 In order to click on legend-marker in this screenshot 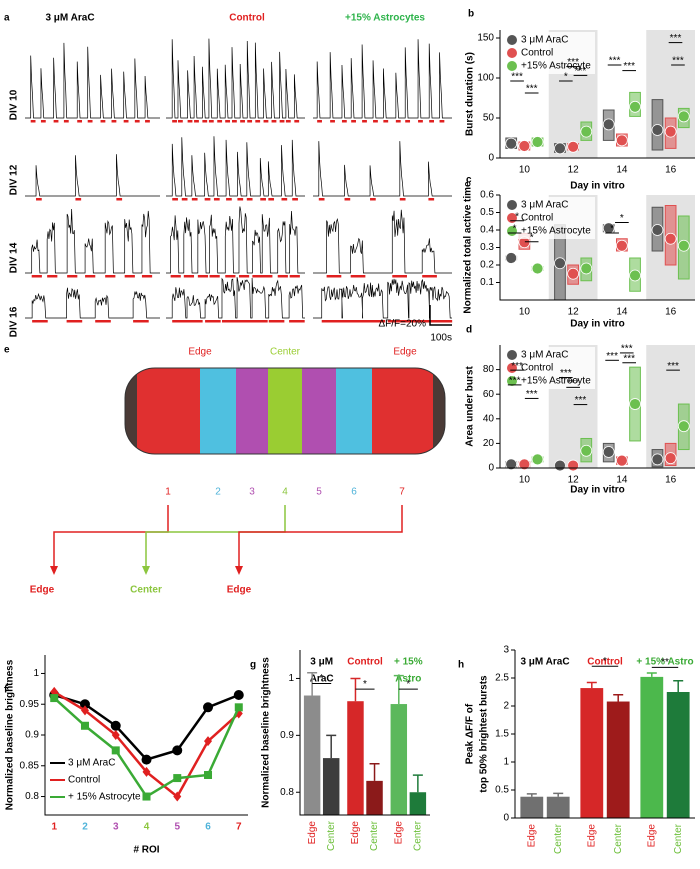, I will do `click(512, 53)`.